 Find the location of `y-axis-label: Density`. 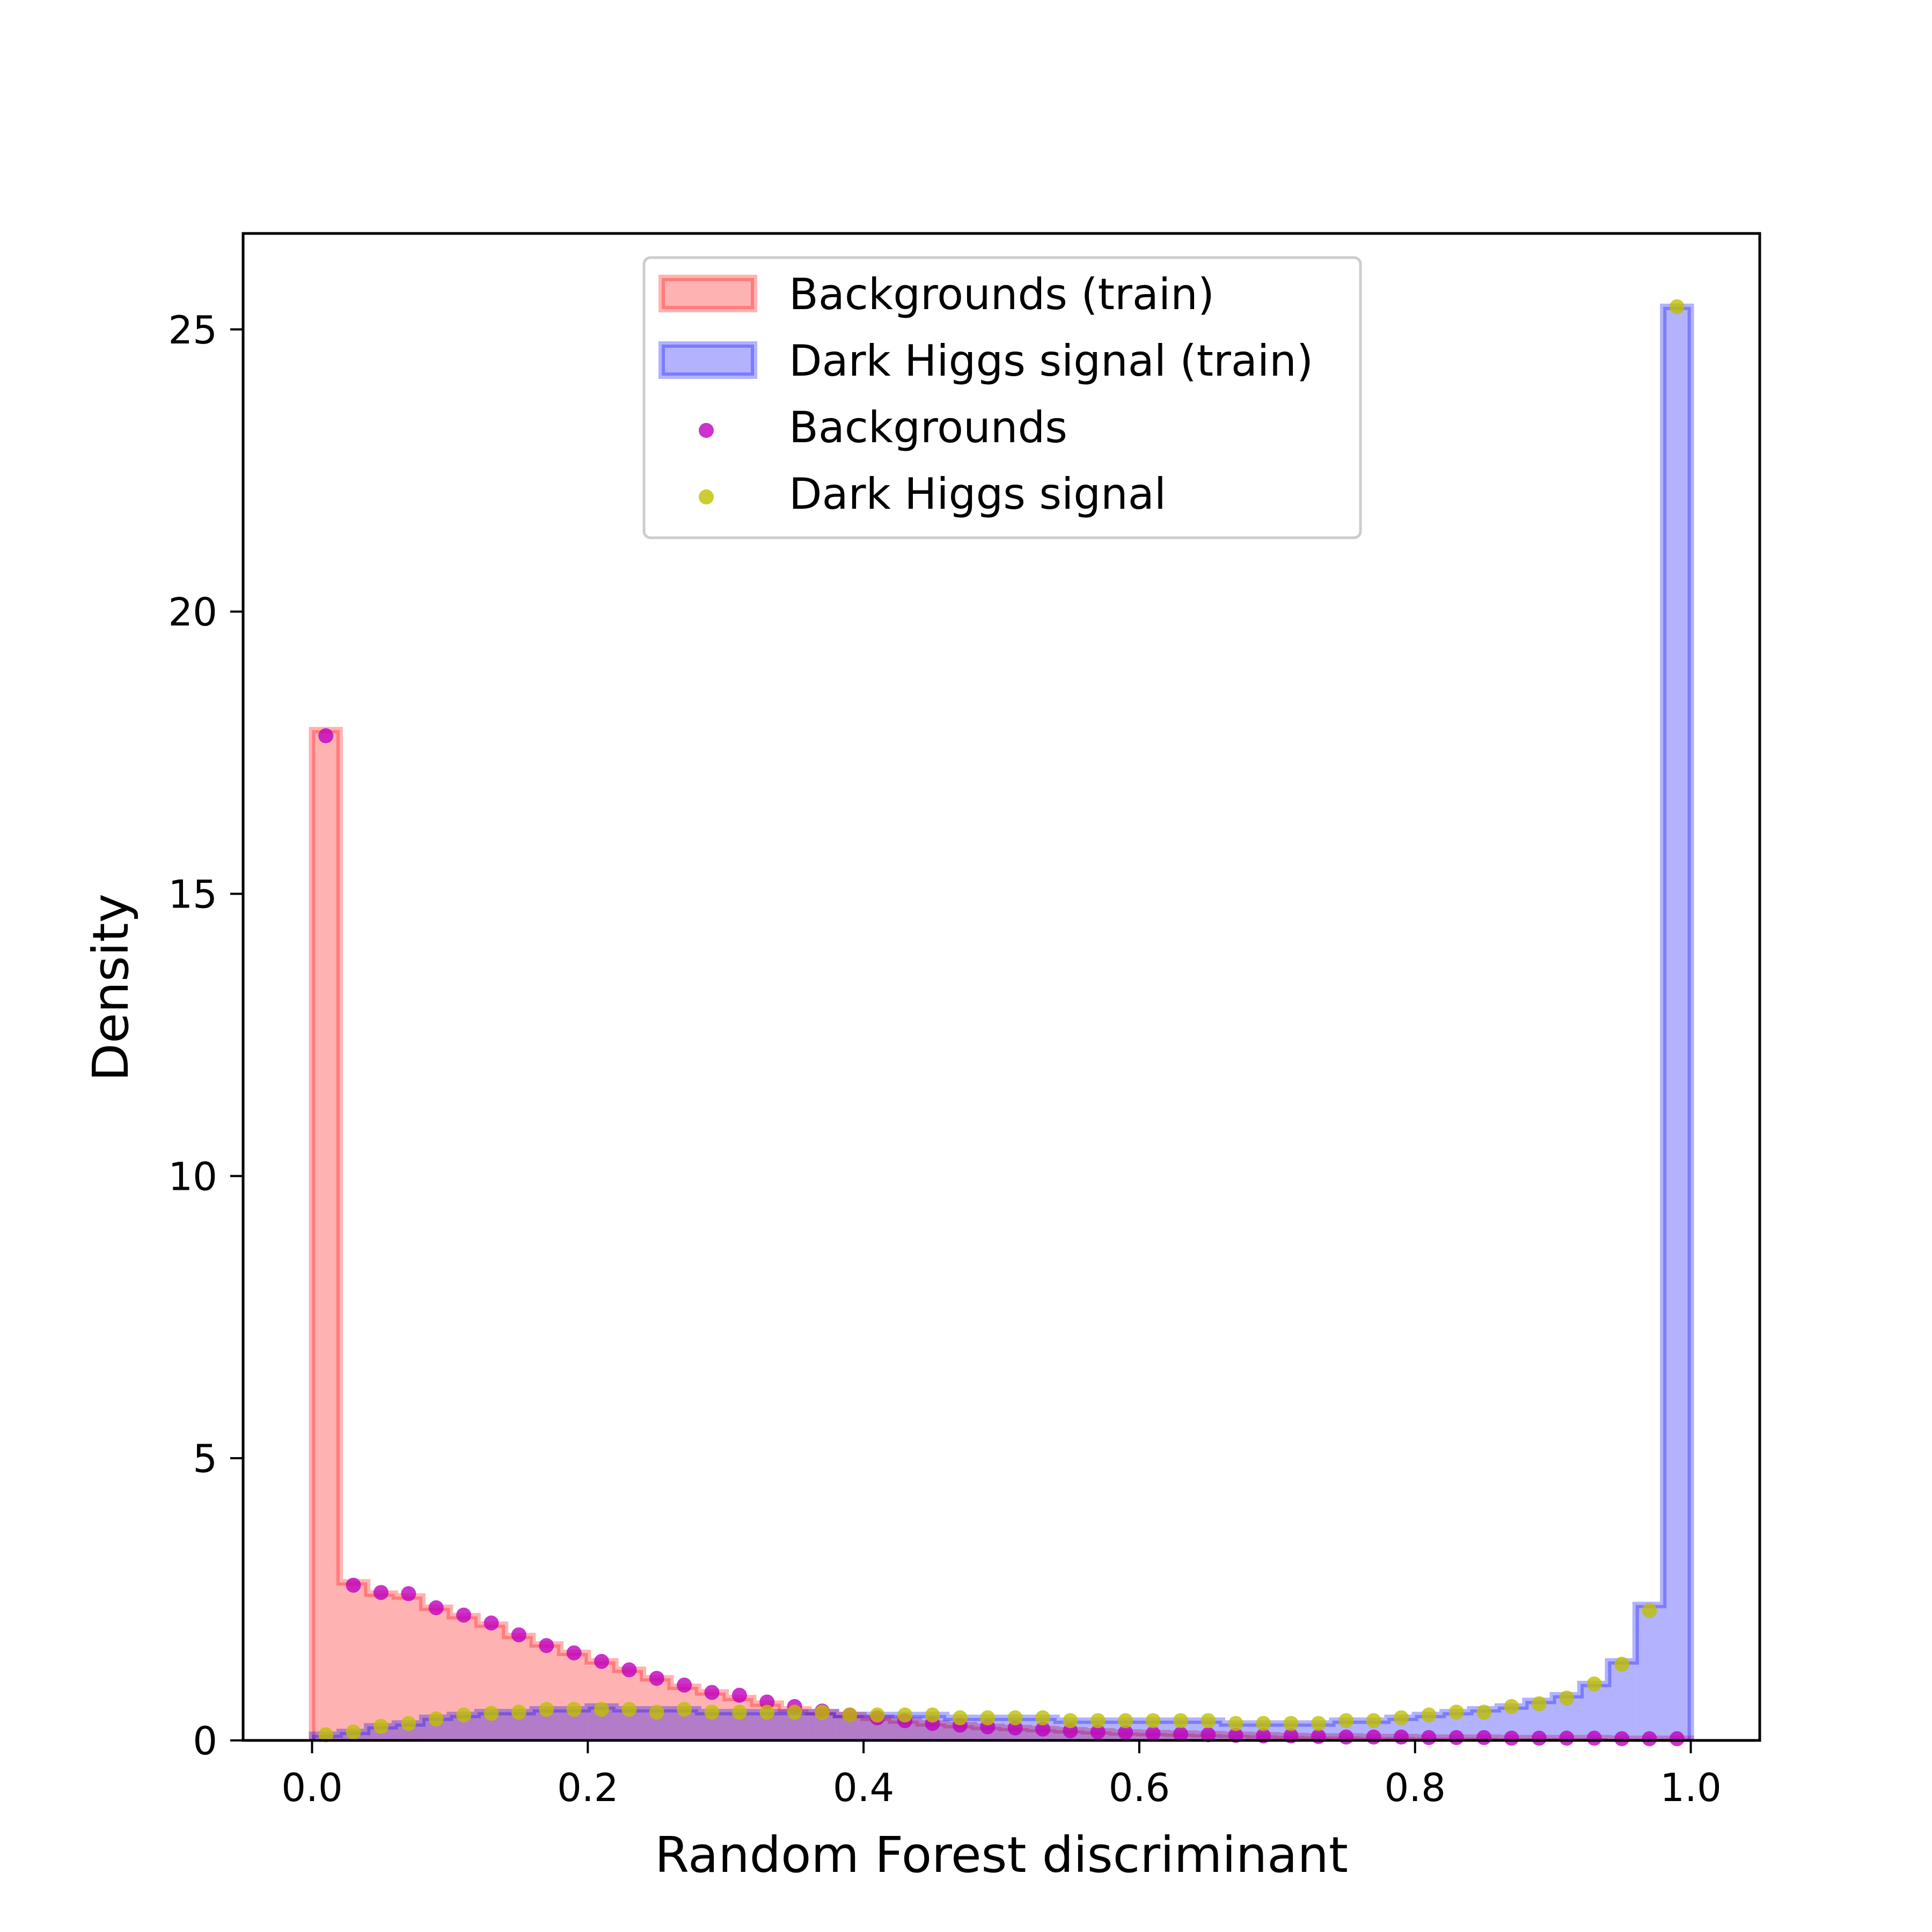

y-axis-label: Density is located at coordinates (111, 987).